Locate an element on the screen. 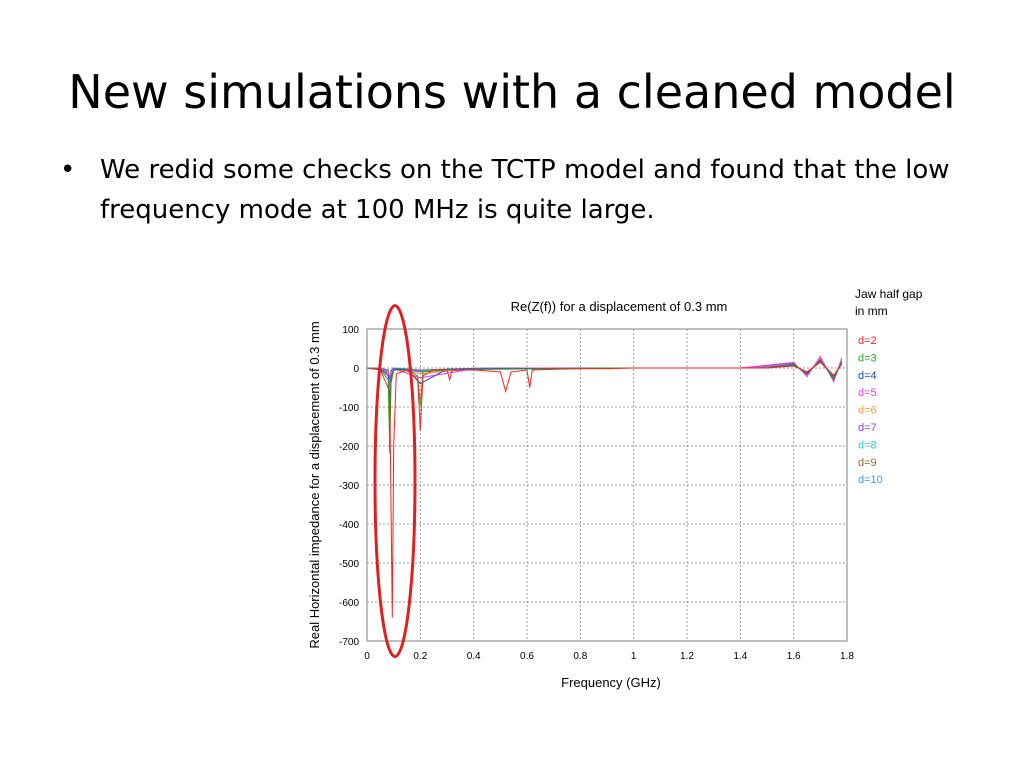  legend-title-line-2: in mm is located at coordinates (871, 311).